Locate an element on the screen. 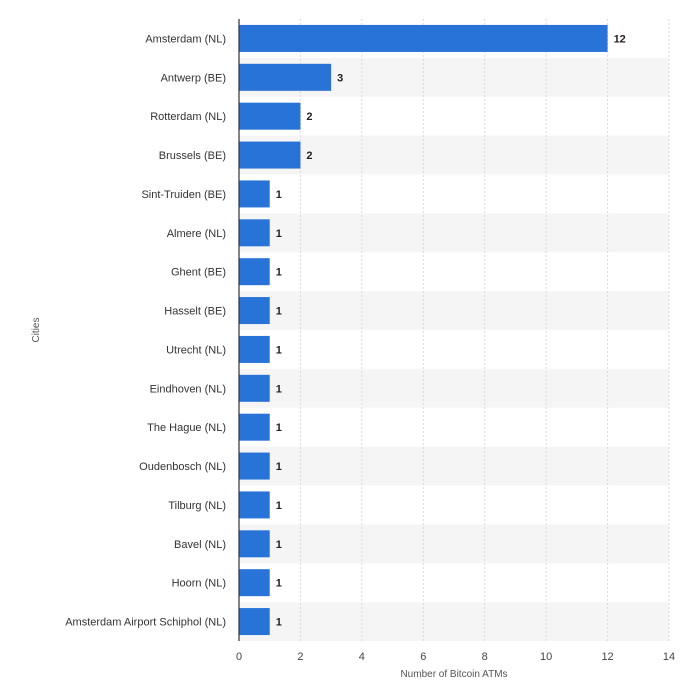 This screenshot has width=700, height=700. x-tick-label: 14 is located at coordinates (669, 657).